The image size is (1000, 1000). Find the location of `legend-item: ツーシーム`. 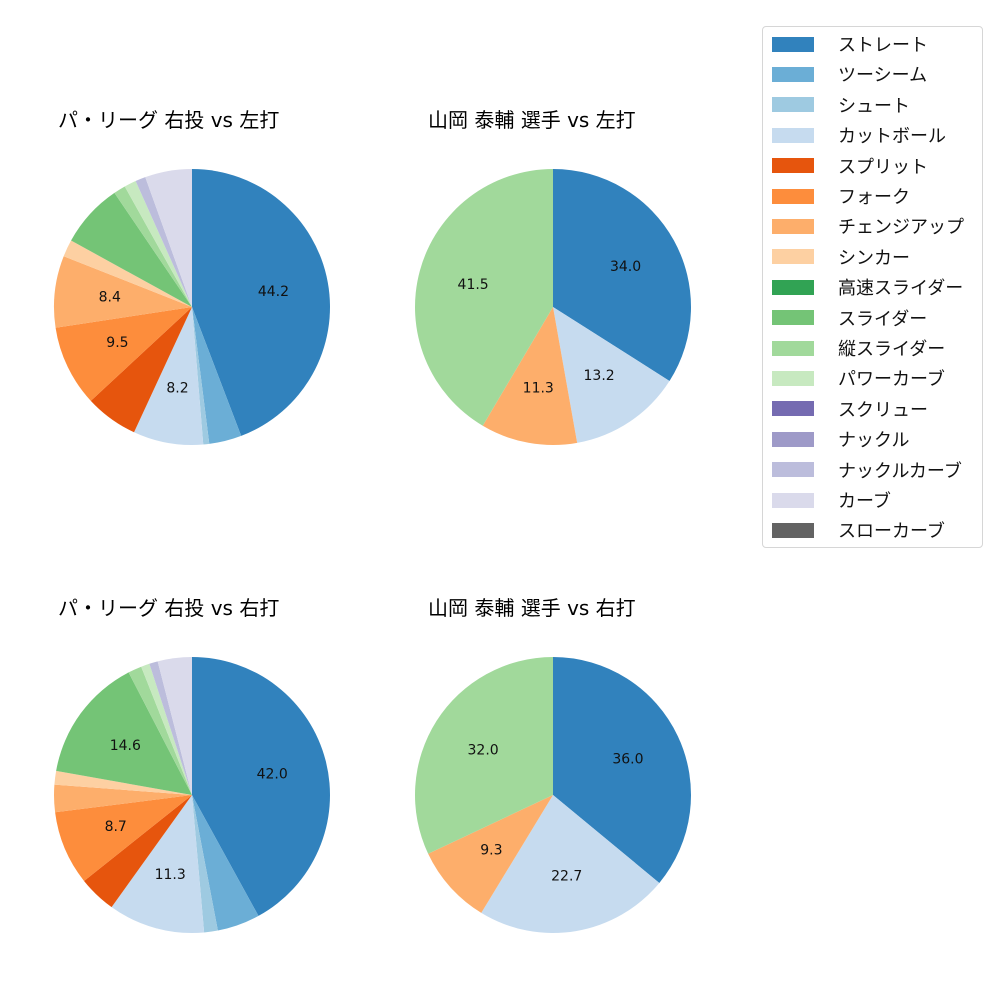

legend-item: ツーシーム is located at coordinates (845, 74).